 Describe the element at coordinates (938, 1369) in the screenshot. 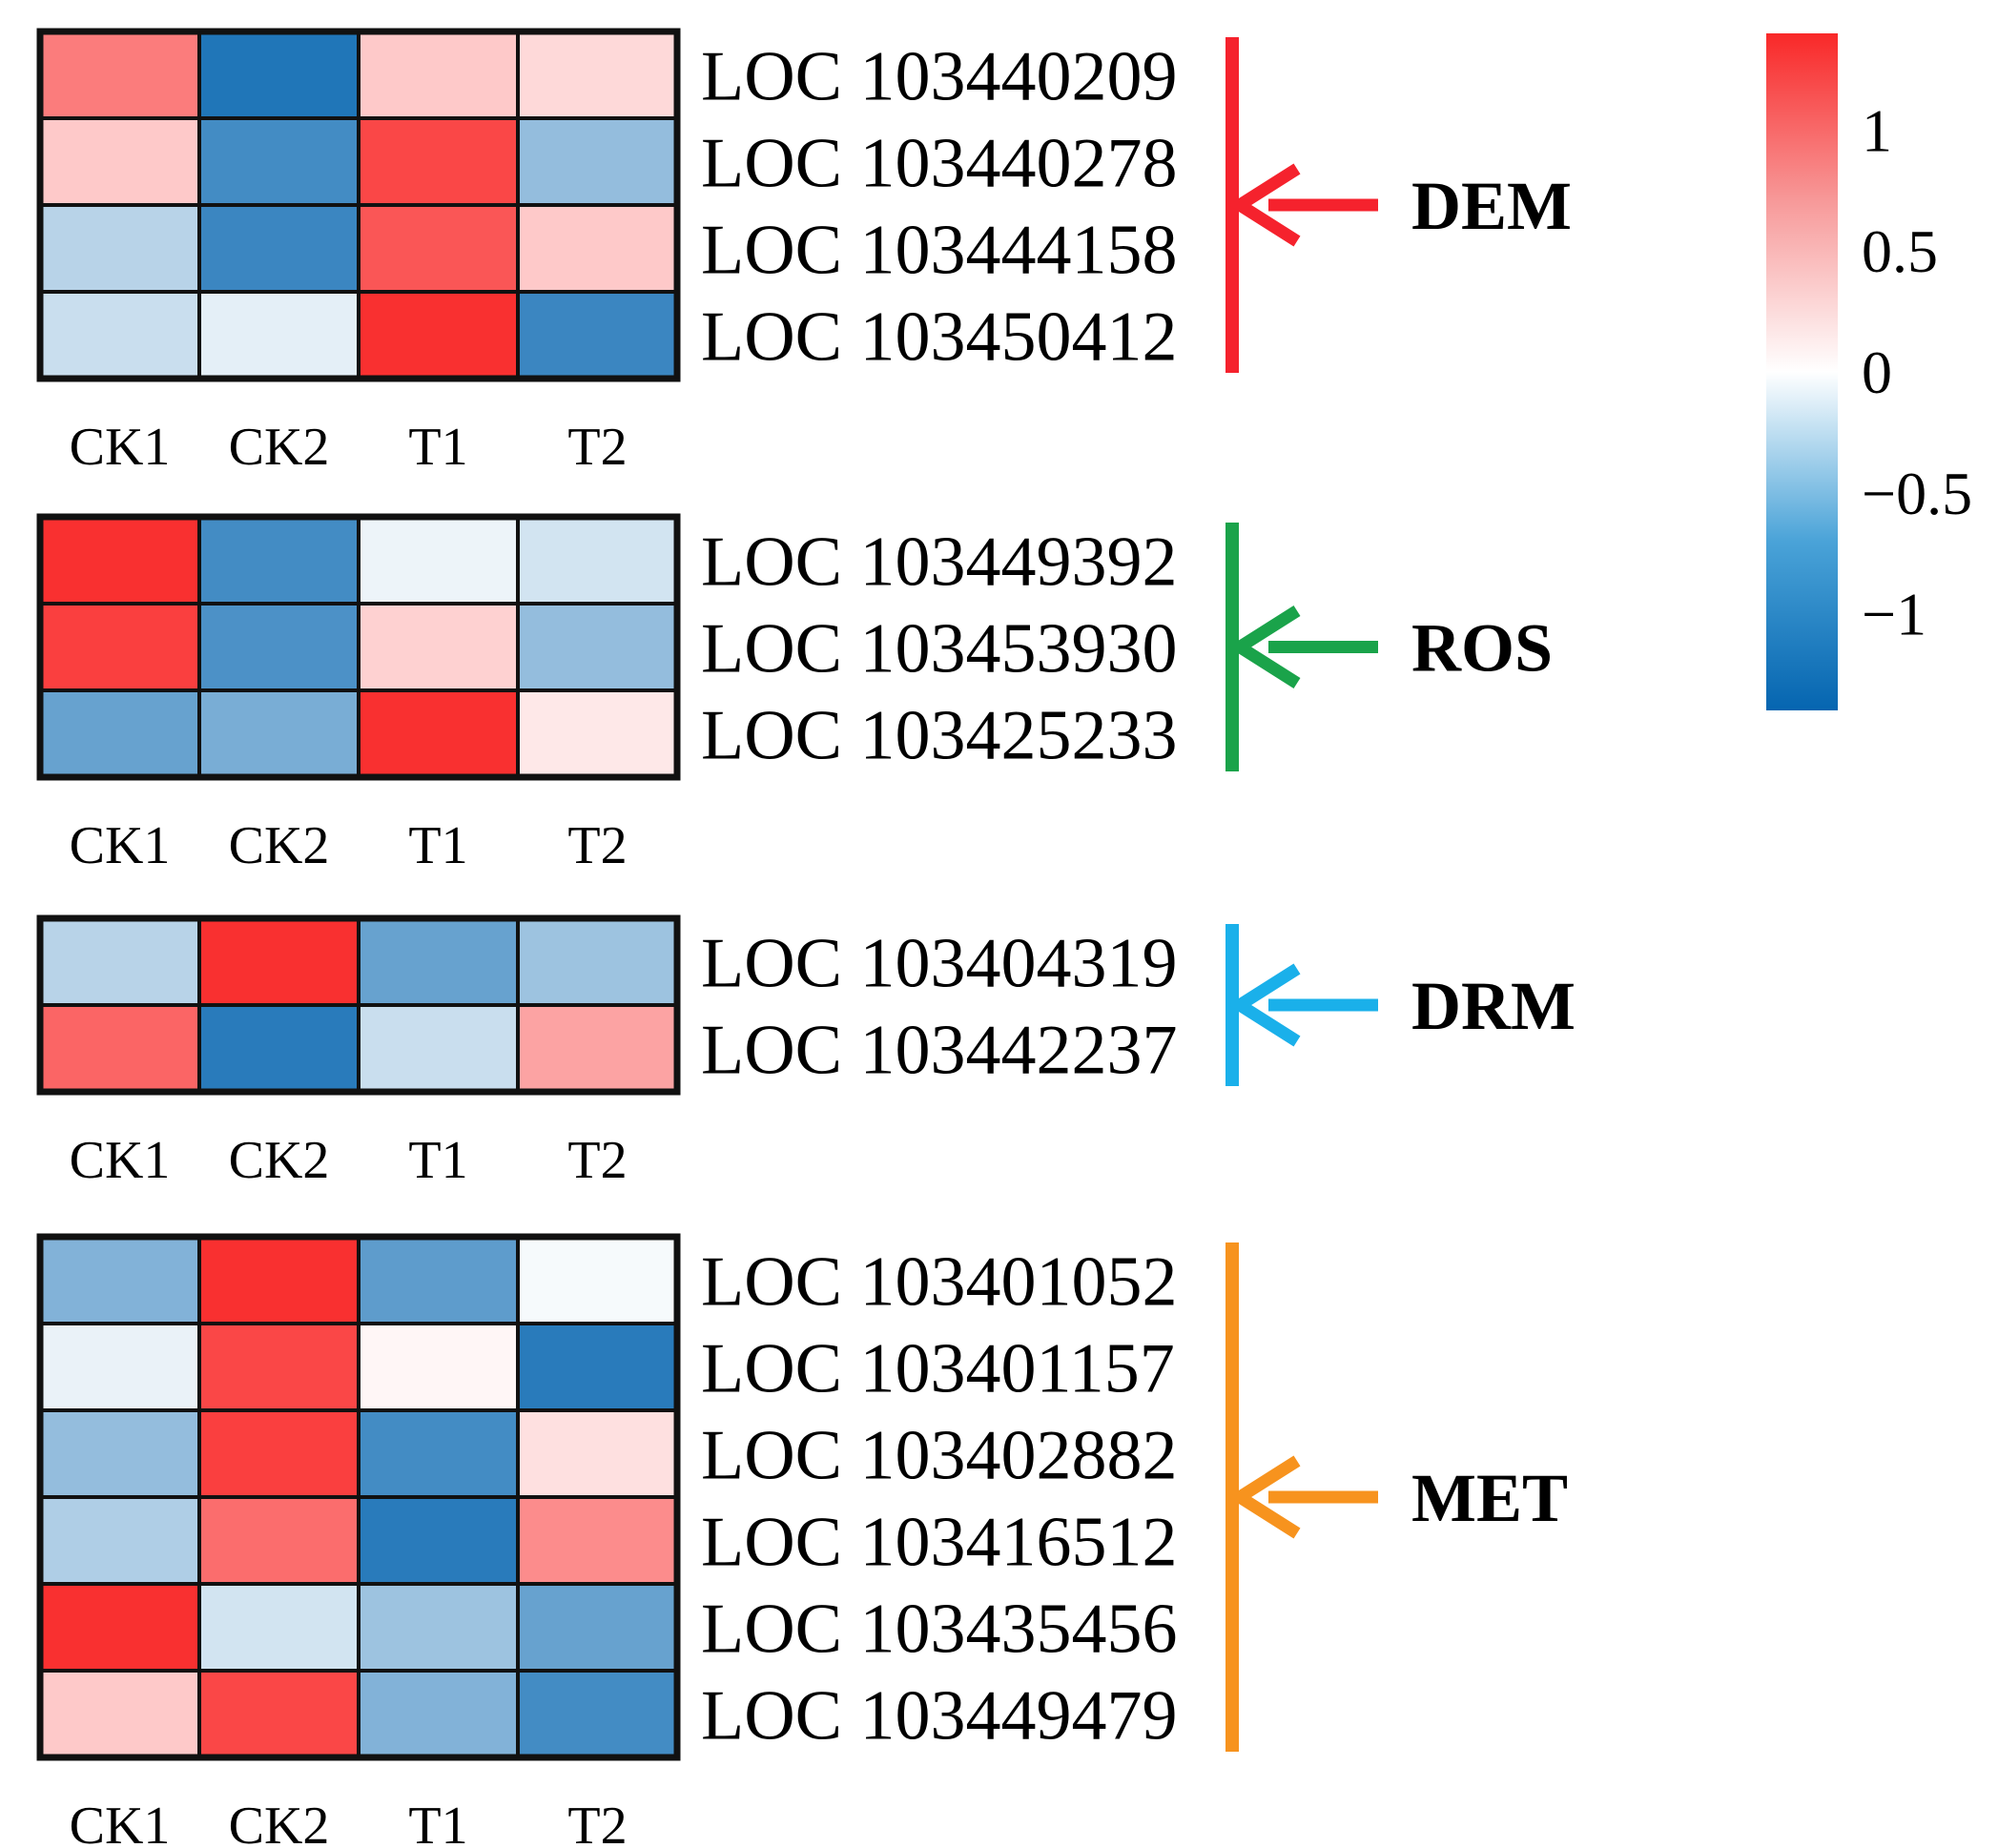

I see `gene-label: LOC 103401157` at that location.